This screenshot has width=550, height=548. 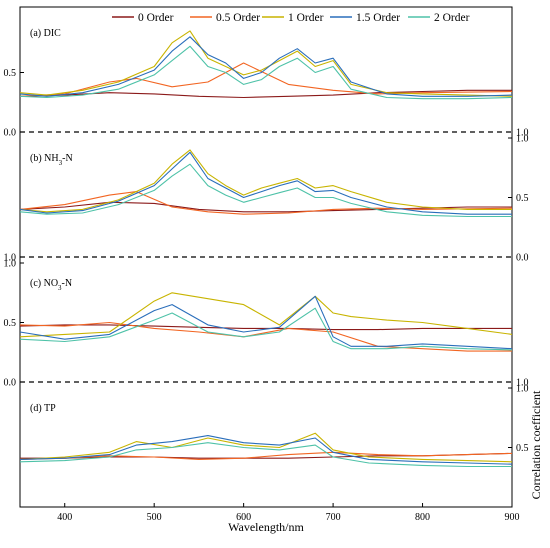 What do you see at coordinates (288, 513) in the screenshot?
I see `x-axis: 400 500 600 700 800 900` at bounding box center [288, 513].